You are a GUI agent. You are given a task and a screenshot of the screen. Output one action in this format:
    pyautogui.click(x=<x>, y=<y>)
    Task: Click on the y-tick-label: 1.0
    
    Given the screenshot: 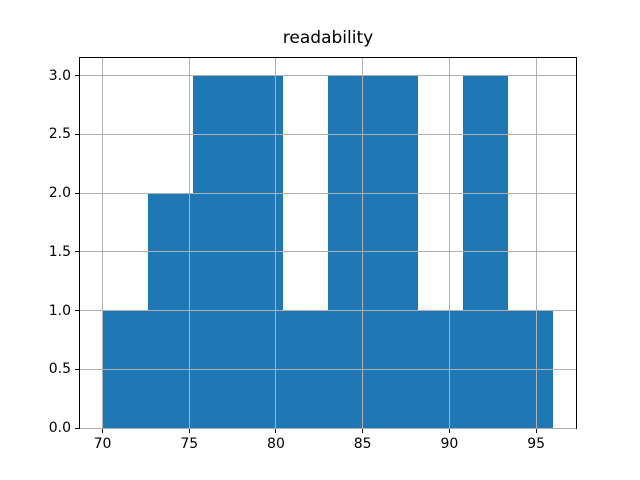 What is the action you would take?
    pyautogui.click(x=59, y=310)
    